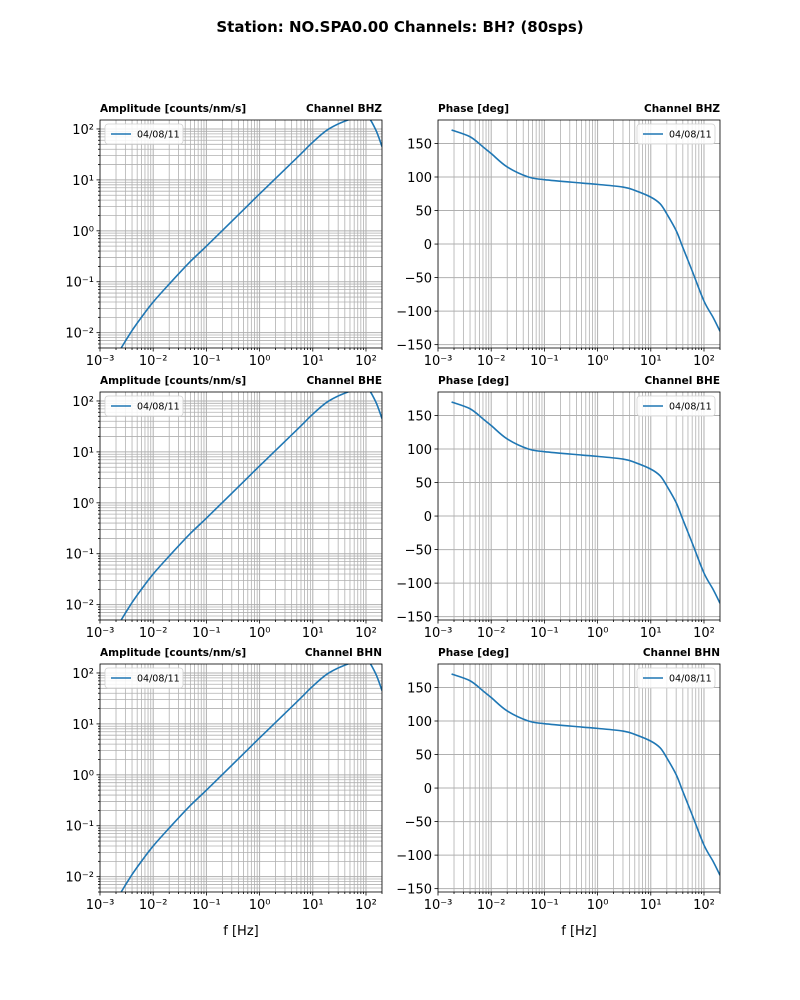  What do you see at coordinates (419, 416) in the screenshot?
I see `y-tick-label: 150` at bounding box center [419, 416].